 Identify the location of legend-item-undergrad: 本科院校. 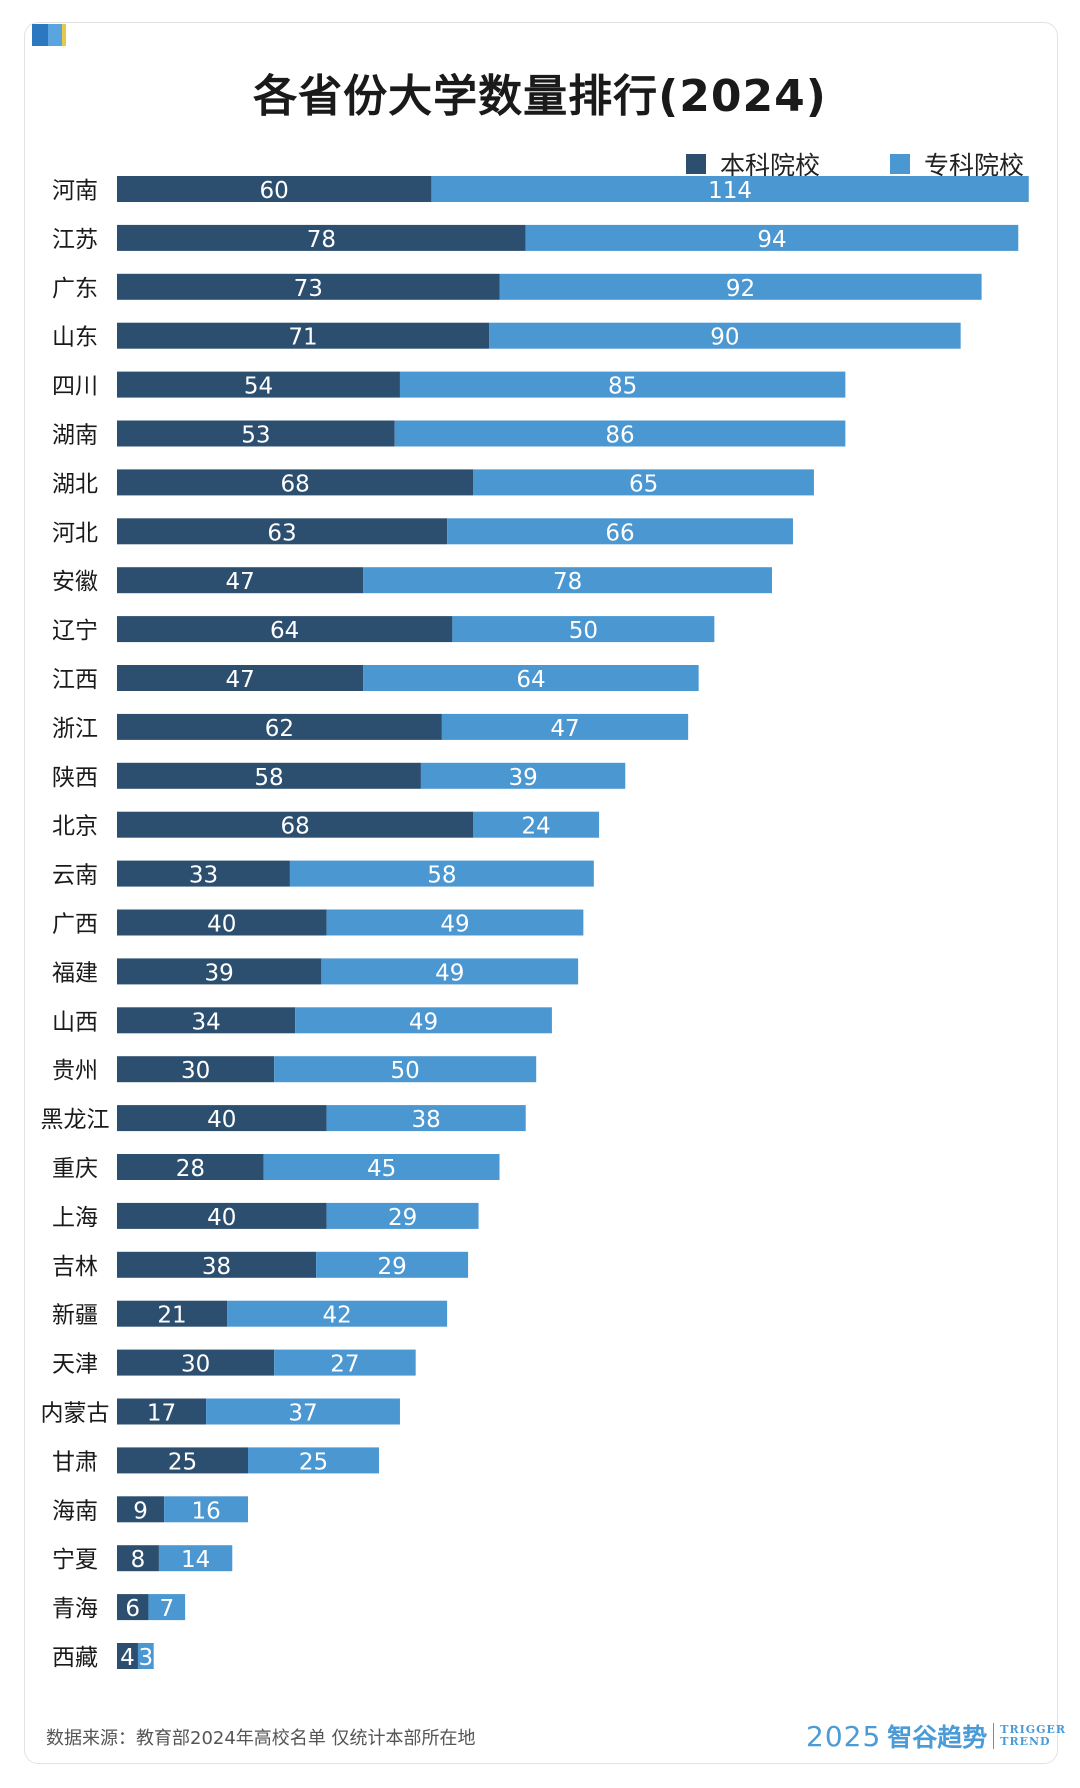
(753, 164).